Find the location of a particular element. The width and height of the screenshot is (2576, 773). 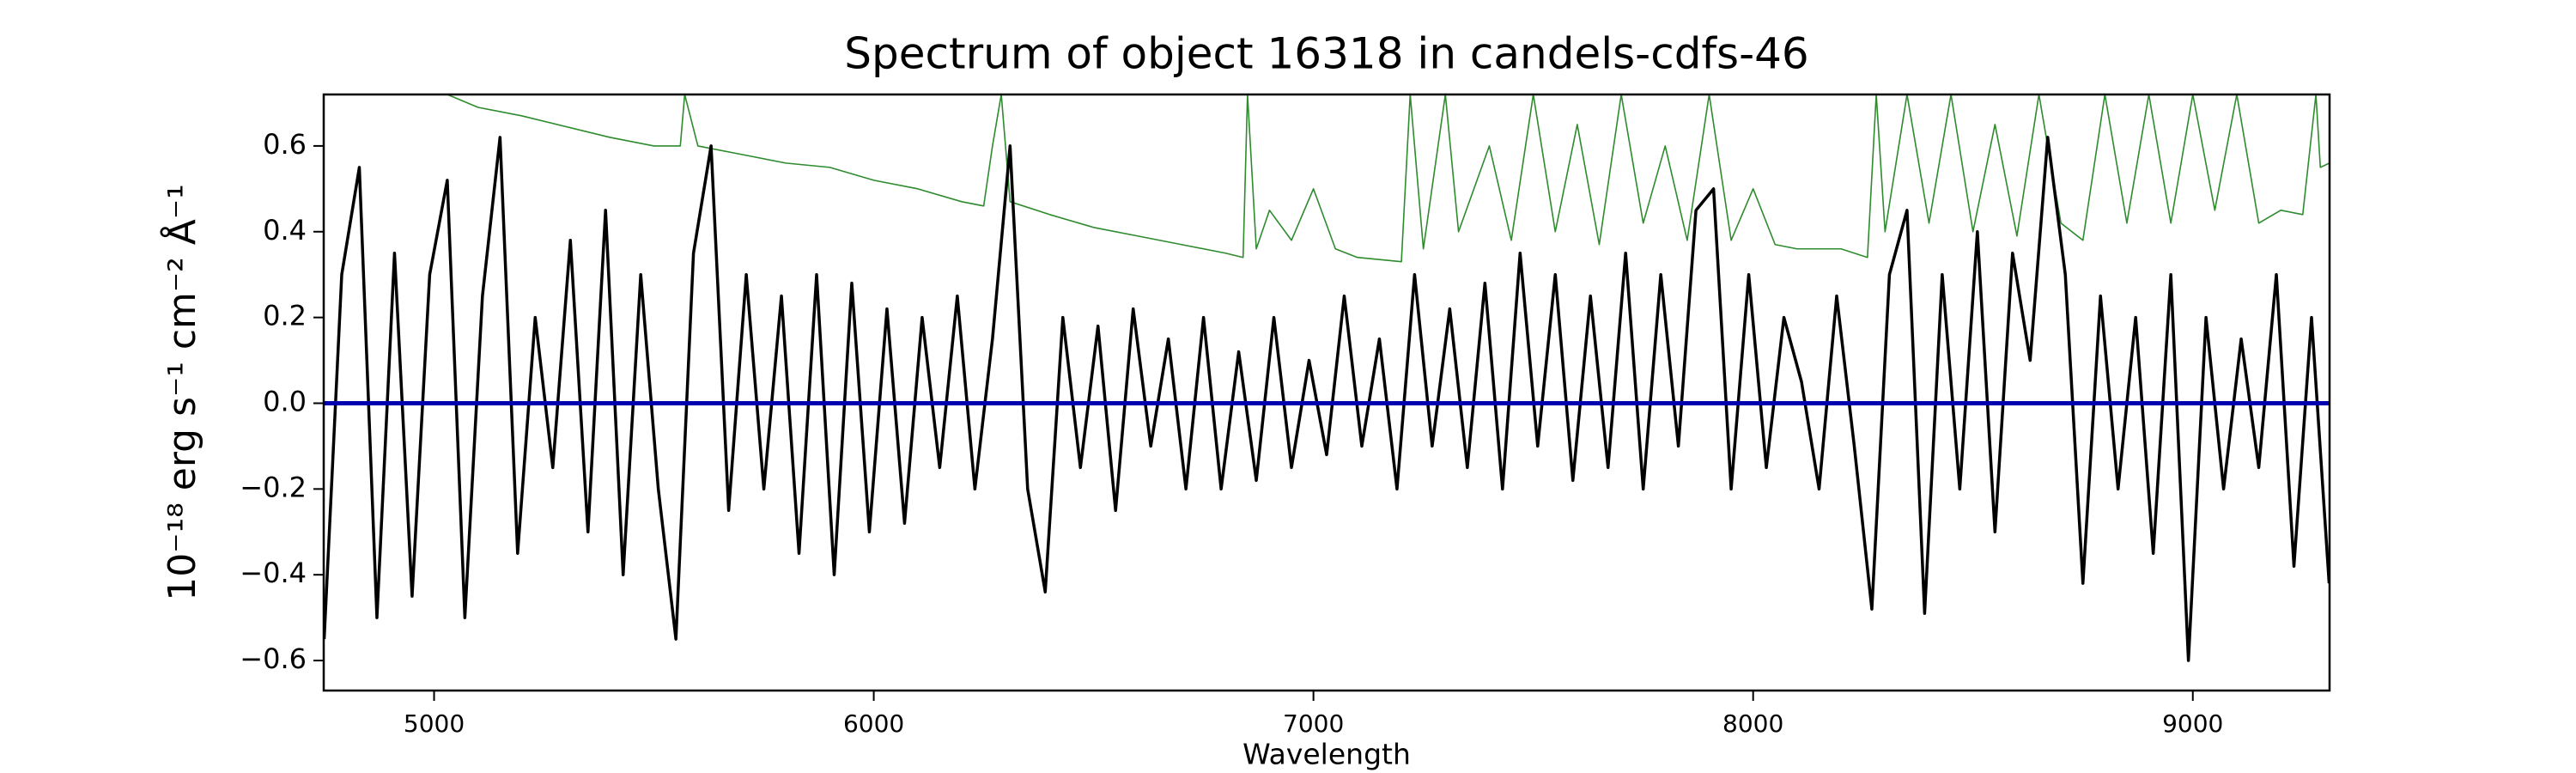

x-tick-label: 7000 is located at coordinates (1313, 723).